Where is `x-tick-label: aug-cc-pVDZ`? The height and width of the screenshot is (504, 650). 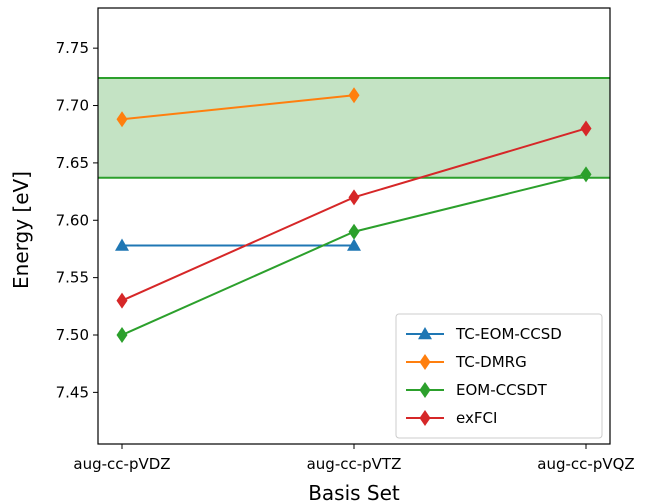
x-tick-label: aug-cc-pVDZ is located at coordinates (121, 464).